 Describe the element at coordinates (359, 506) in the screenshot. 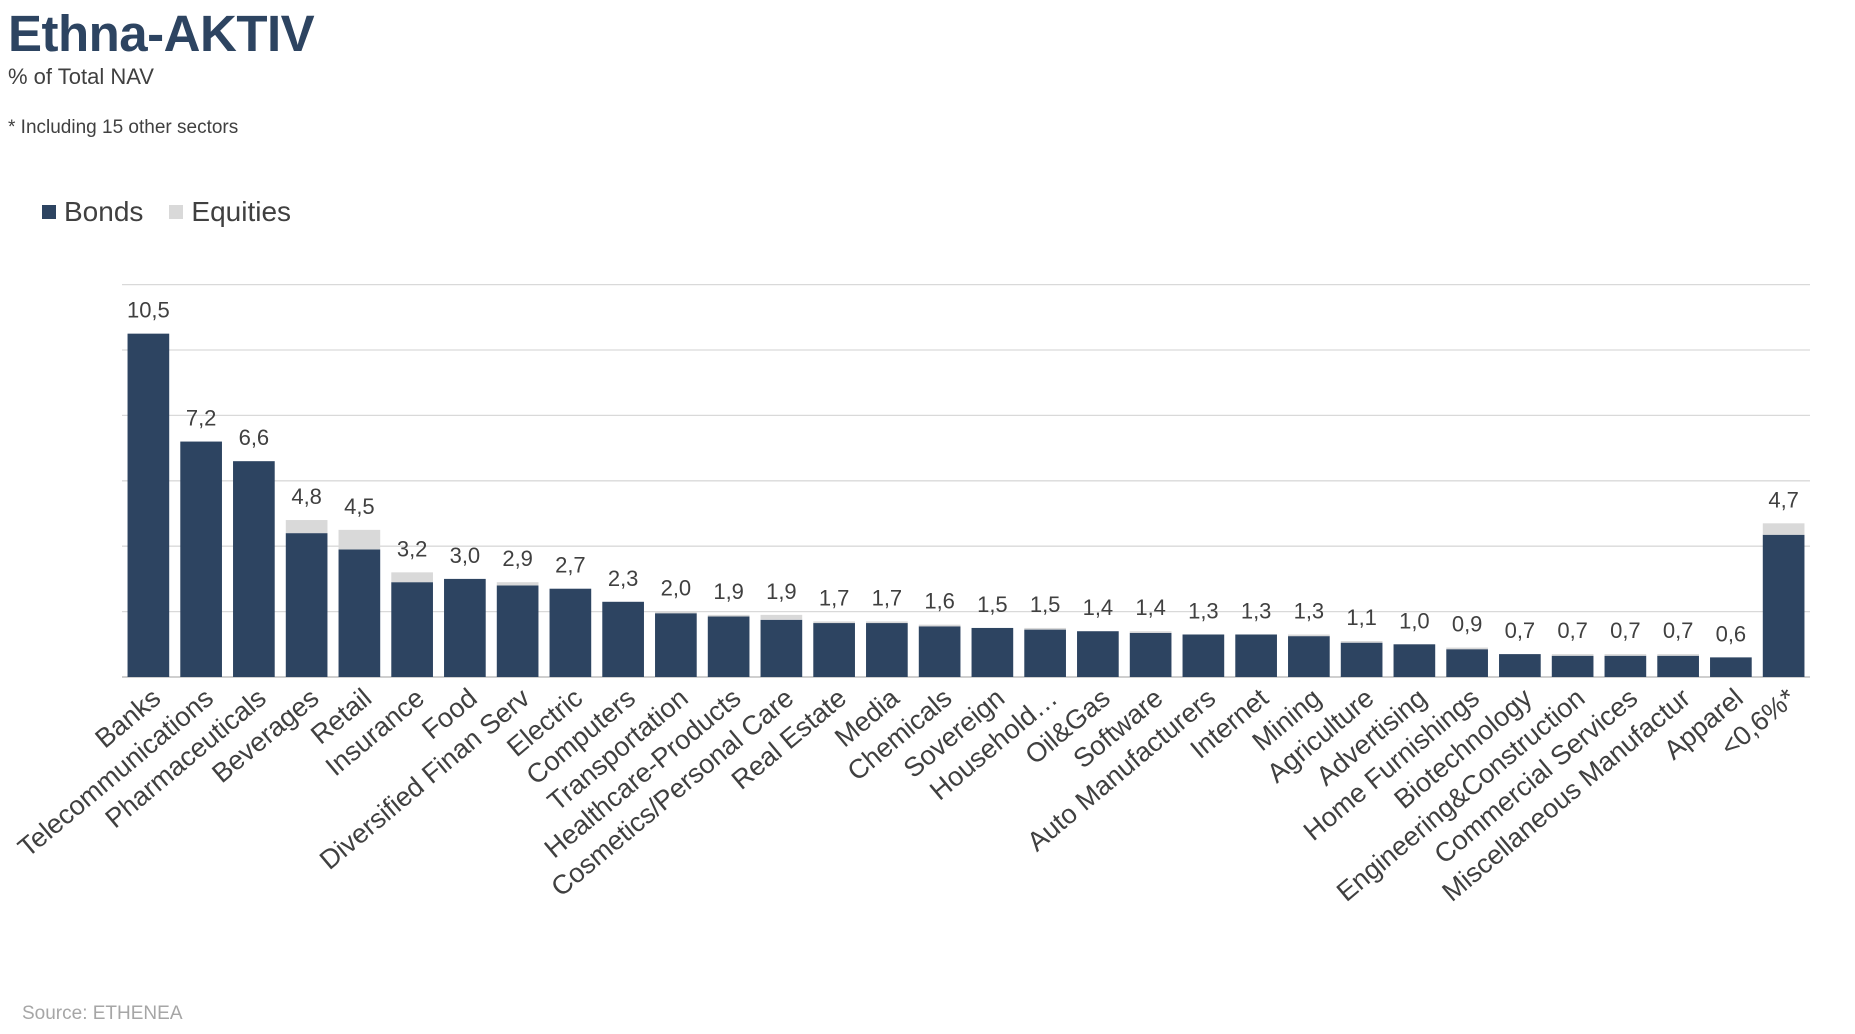

I see `data-label-4: 4,5` at that location.